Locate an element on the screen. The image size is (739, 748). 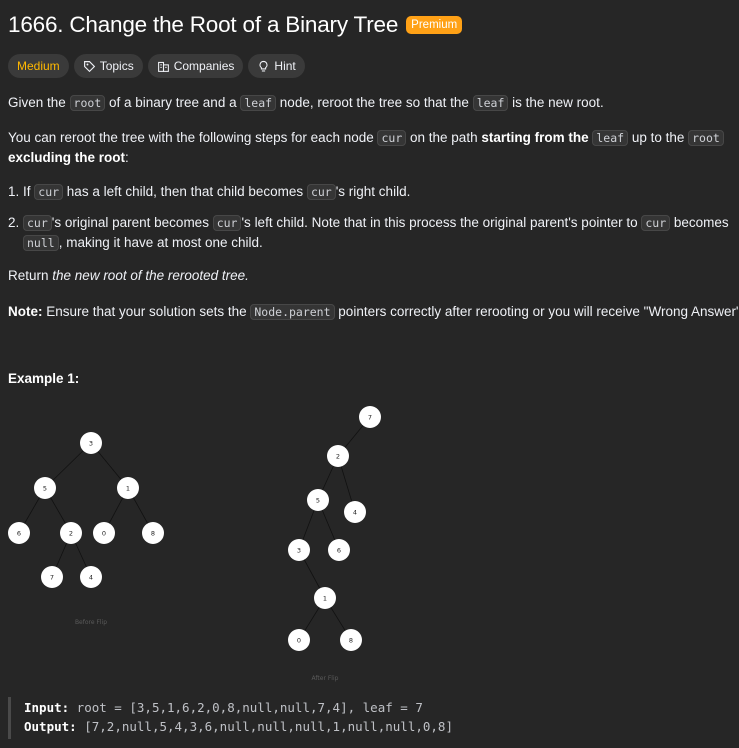
paragraph-steps-intro-line2: excluding the root: is located at coordinates (68, 157).